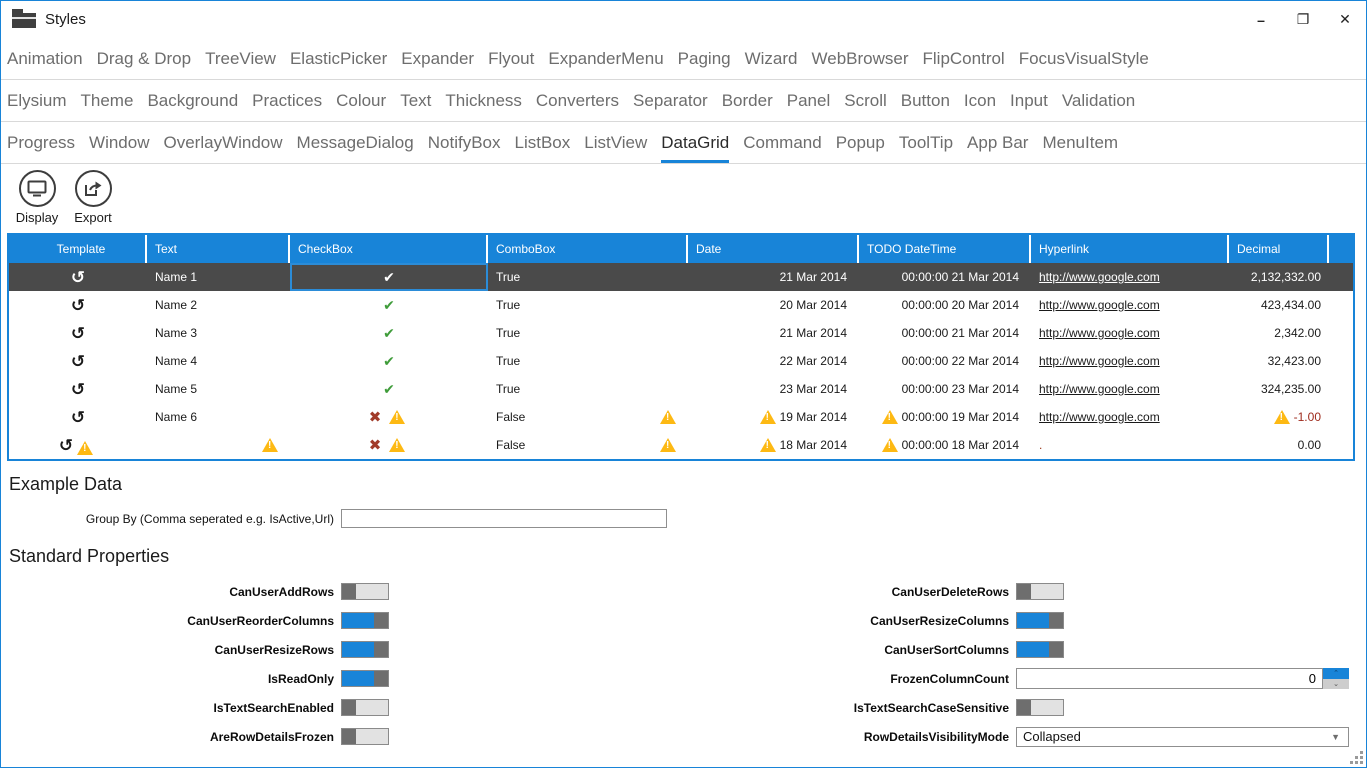 This screenshot has height=768, width=1367. I want to click on decimal-cell: 324,235.00, so click(1290, 389).